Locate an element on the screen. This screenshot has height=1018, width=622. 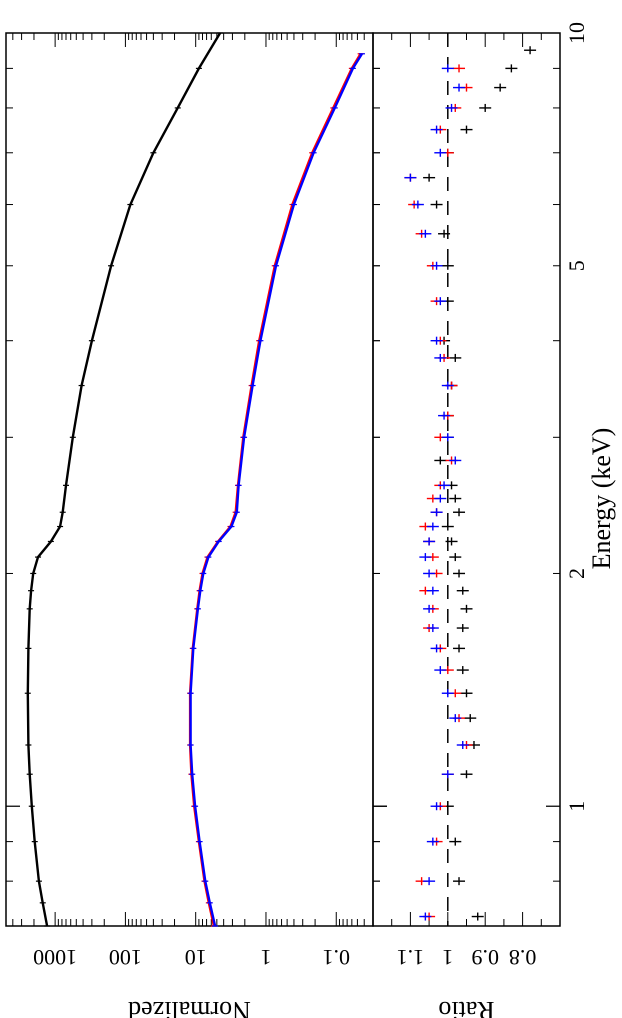
upper-tick-label: 100 is located at coordinates (125, 957).